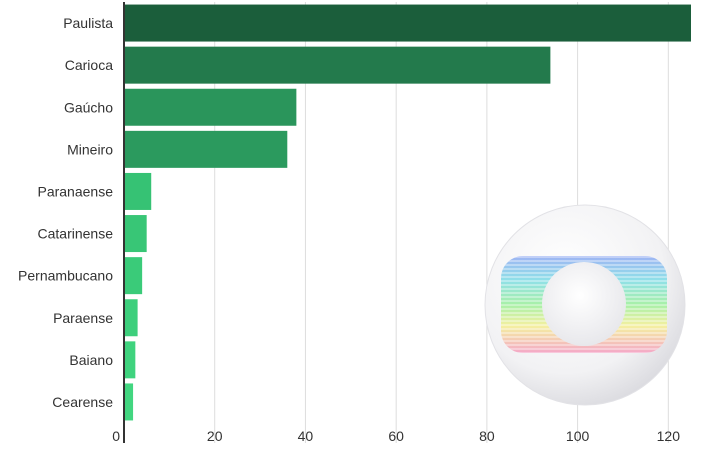 This screenshot has width=720, height=451. What do you see at coordinates (669, 436) in the screenshot?
I see `x-tick-label: 120` at bounding box center [669, 436].